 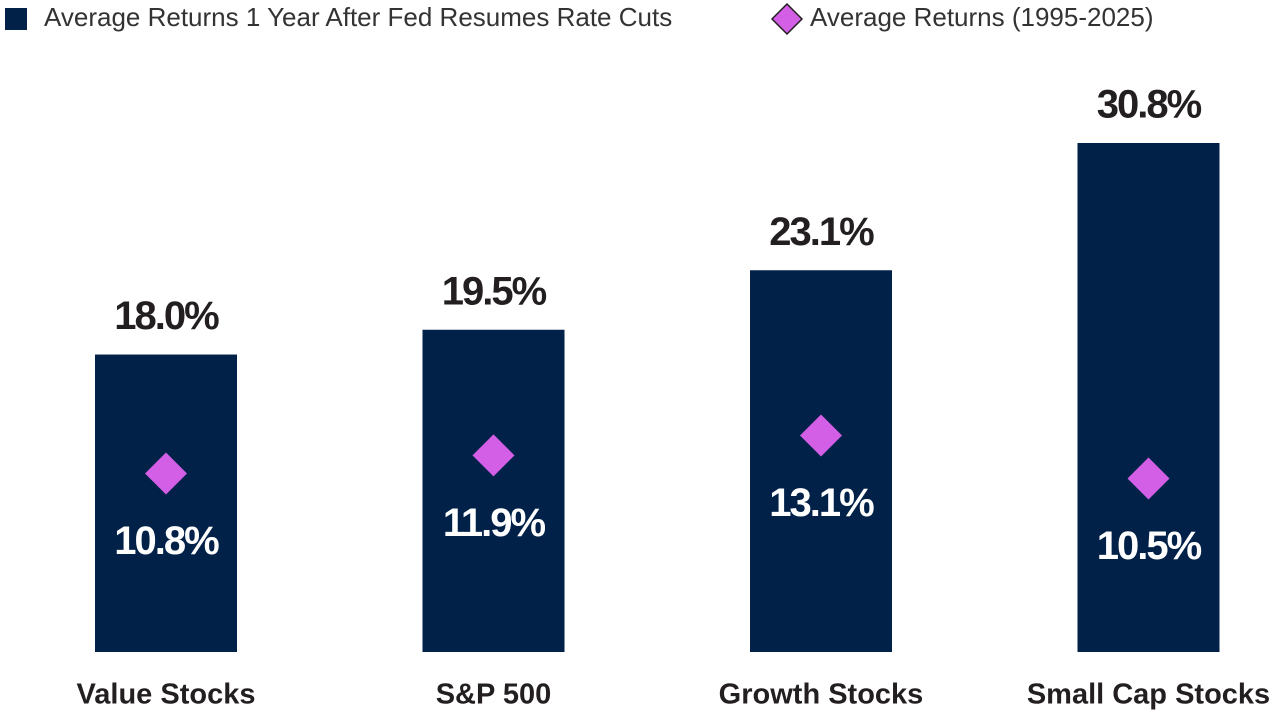 I want to click on data-label: 18.0%, so click(x=166, y=316).